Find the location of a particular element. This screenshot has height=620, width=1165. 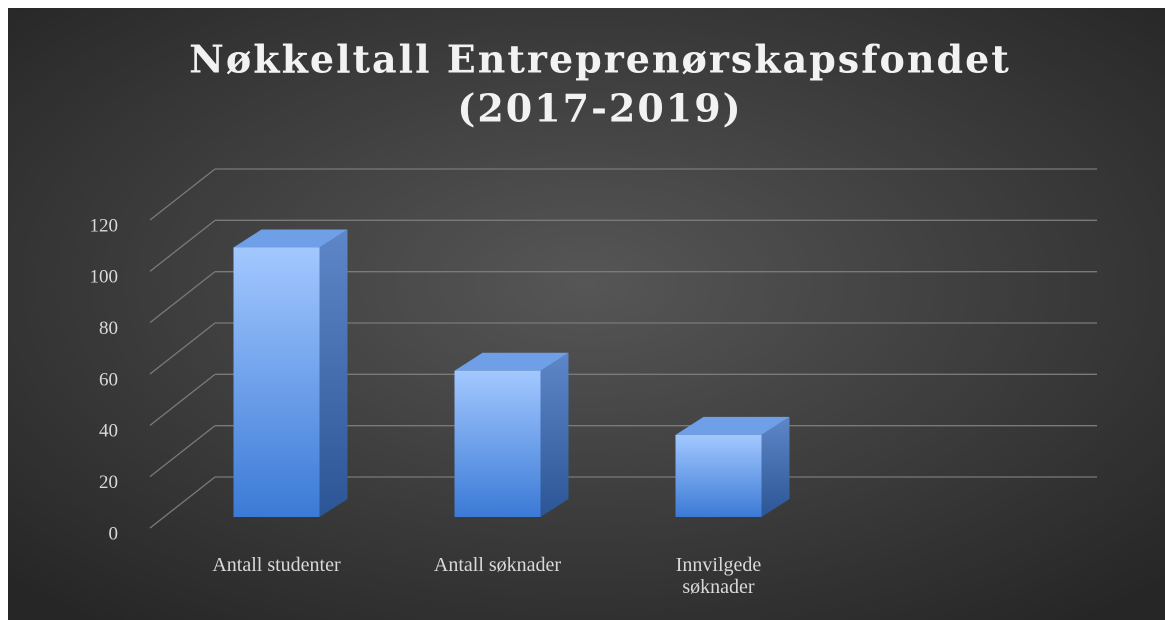

x-tick-label: Innvilgede søknader is located at coordinates (718, 576).